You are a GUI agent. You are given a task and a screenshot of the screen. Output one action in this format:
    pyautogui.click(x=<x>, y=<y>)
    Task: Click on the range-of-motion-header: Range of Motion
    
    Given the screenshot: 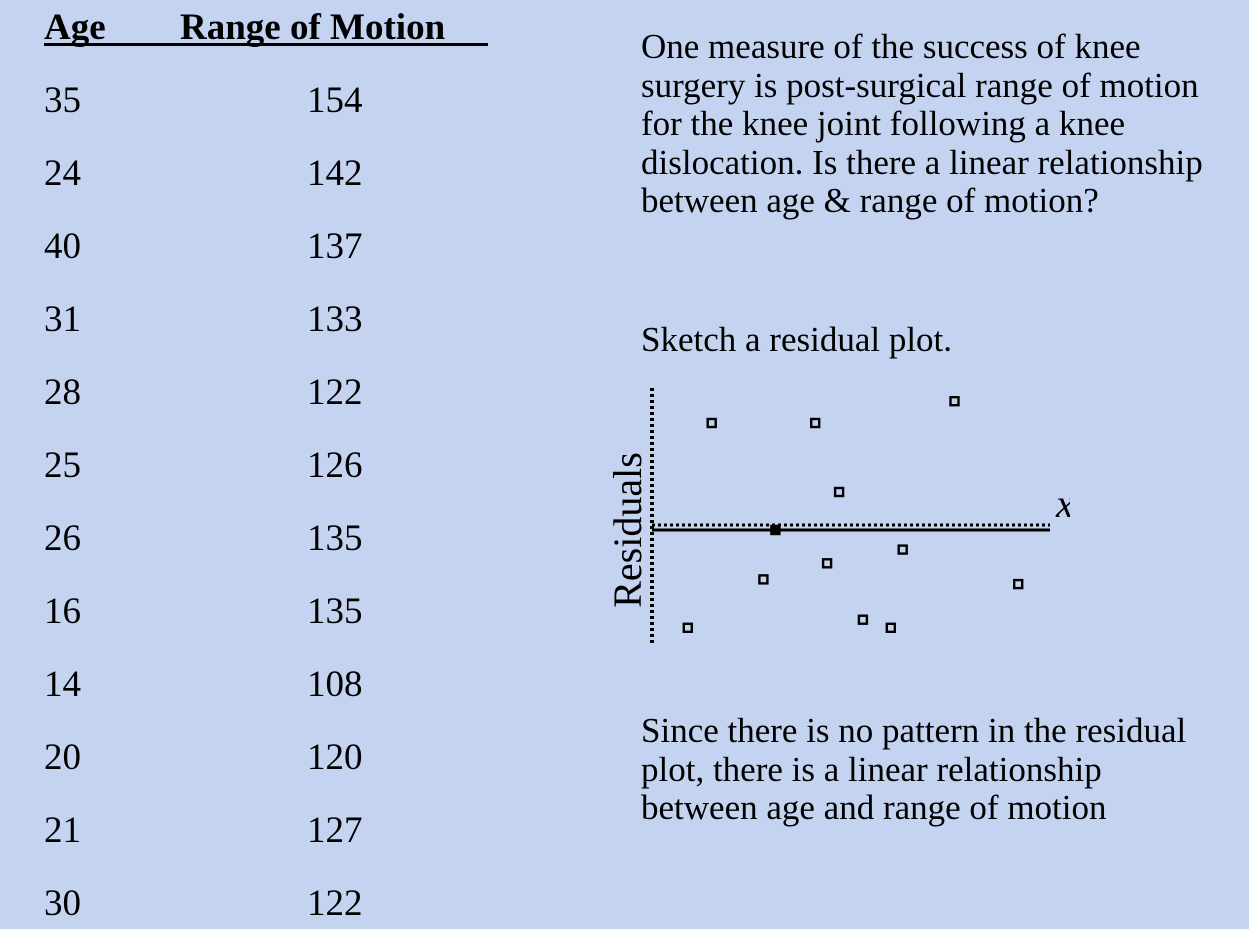 What is the action you would take?
    pyautogui.click(x=313, y=27)
    